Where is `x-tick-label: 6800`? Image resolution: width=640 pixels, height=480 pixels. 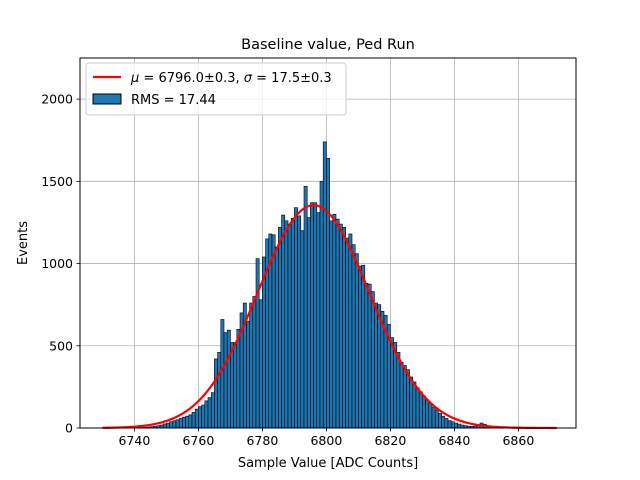
x-tick-label: 6800 is located at coordinates (326, 440).